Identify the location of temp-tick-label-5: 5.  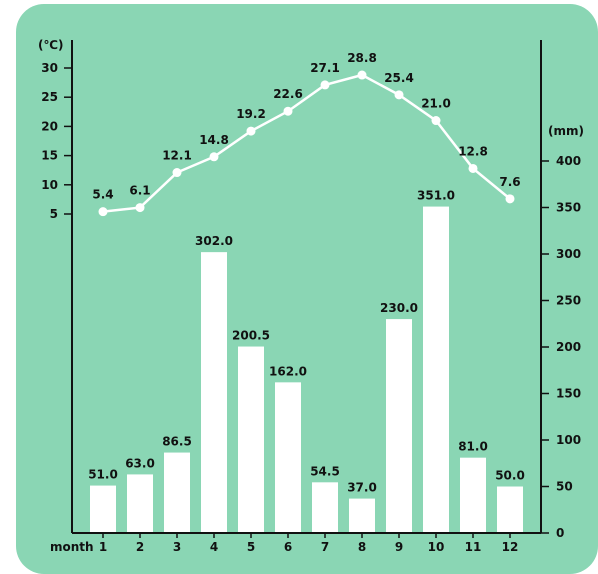
(54, 214).